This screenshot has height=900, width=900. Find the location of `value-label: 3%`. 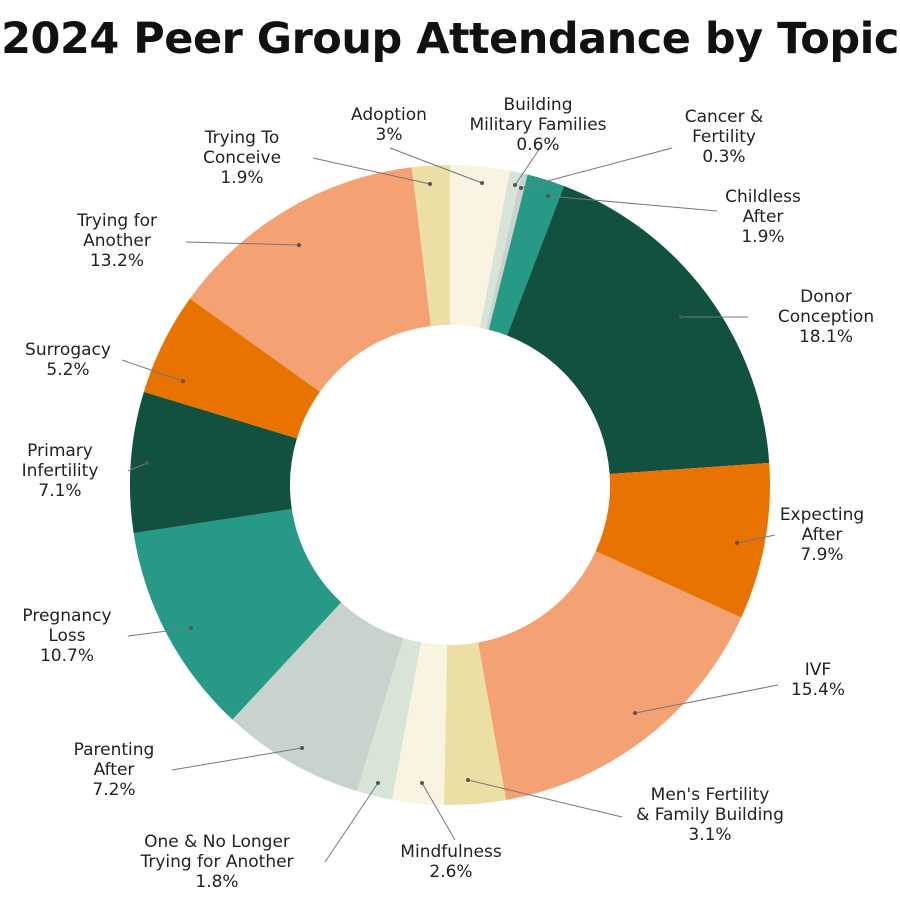

value-label: 3% is located at coordinates (389, 135).